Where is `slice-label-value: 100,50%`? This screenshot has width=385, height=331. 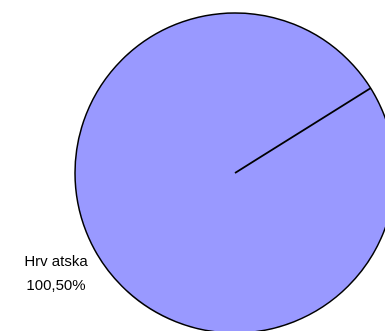
slice-label-value: 100,50% is located at coordinates (55, 285).